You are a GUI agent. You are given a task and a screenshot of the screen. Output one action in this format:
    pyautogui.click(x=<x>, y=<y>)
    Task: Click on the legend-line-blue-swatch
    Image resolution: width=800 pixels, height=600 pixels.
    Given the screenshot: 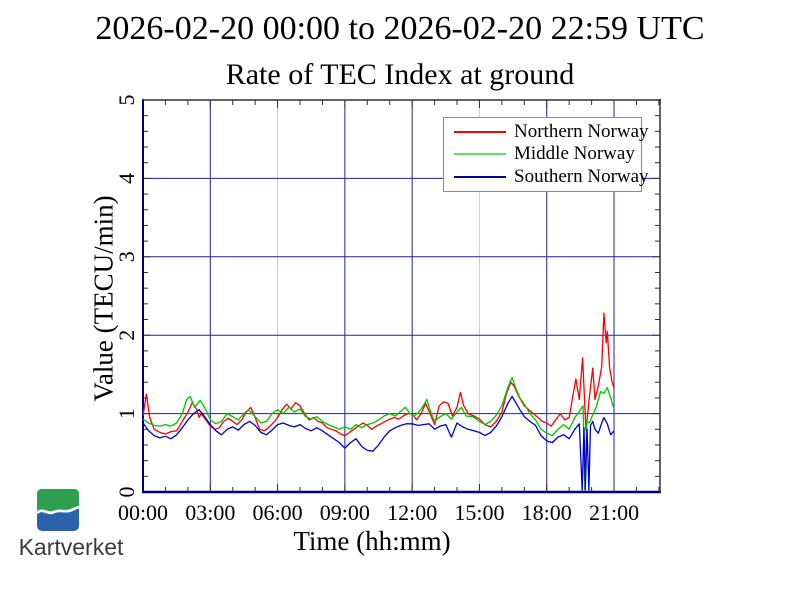 What is the action you would take?
    pyautogui.click(x=480, y=176)
    